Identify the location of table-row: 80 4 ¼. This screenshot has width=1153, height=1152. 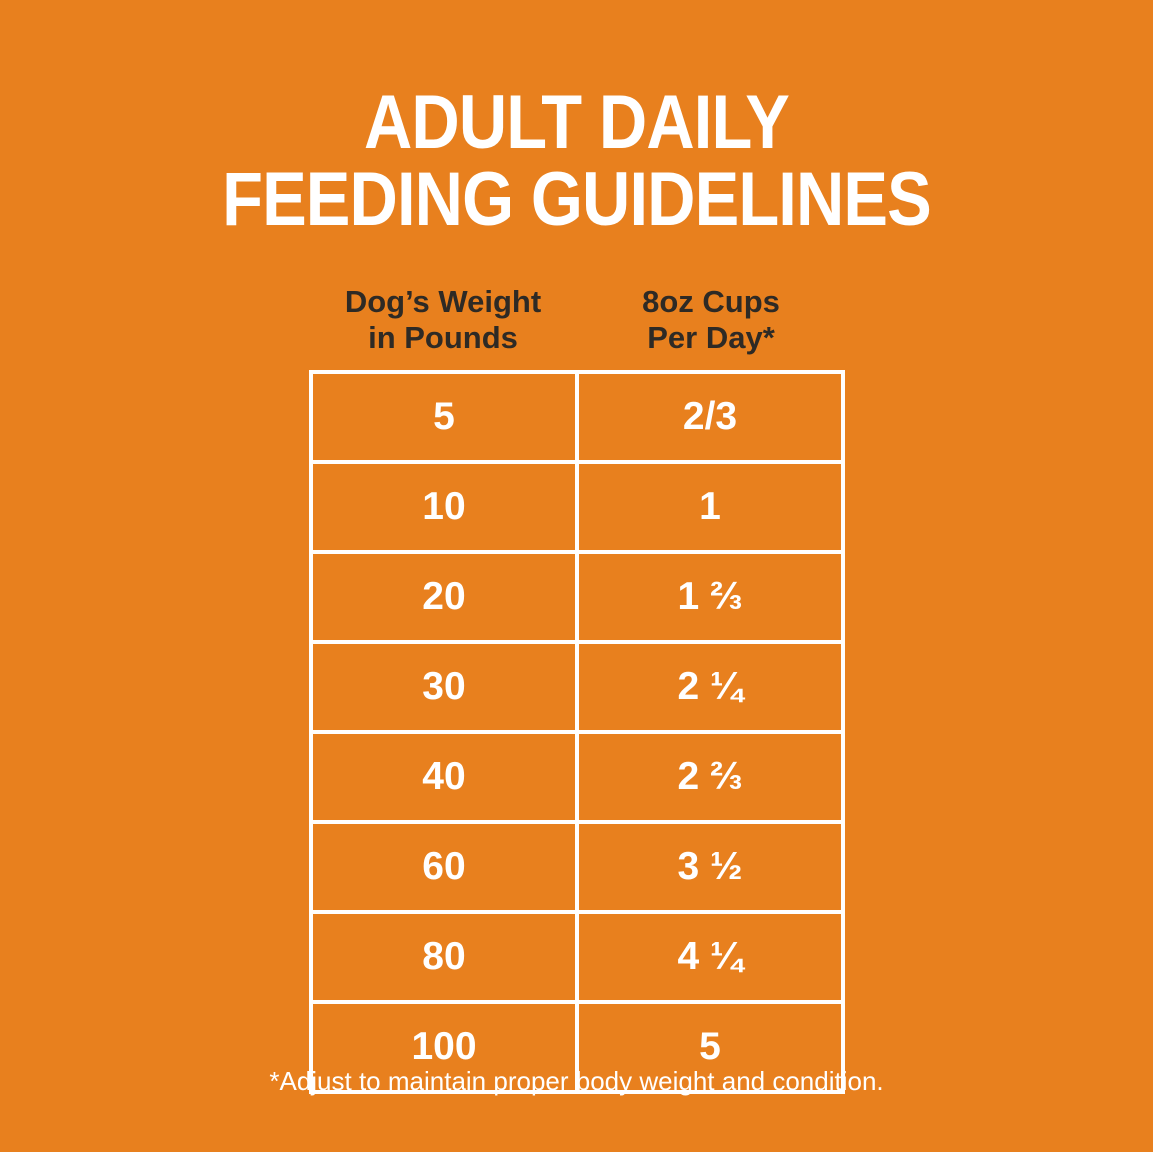
(577, 957).